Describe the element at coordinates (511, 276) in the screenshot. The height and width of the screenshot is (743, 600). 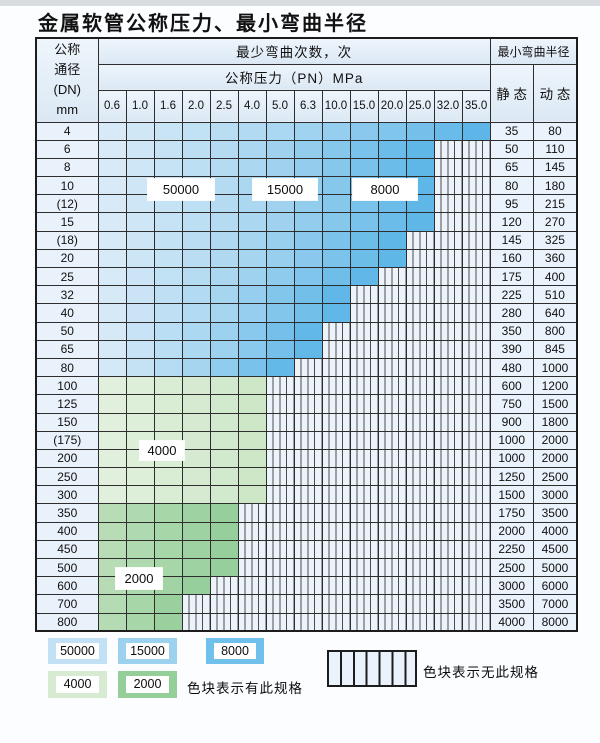
I see `static-radius-cell: 175` at that location.